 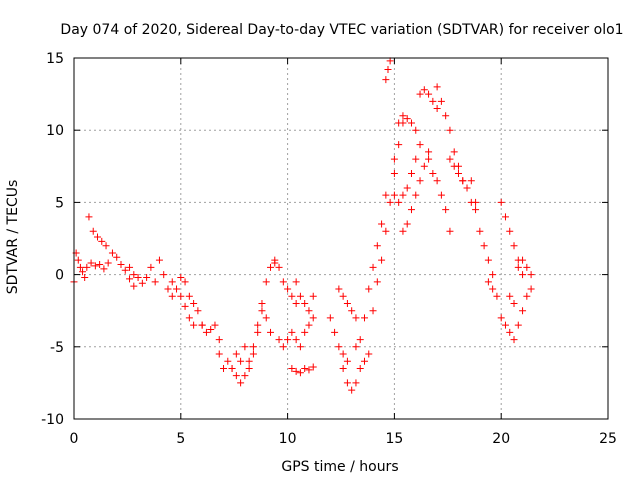 What do you see at coordinates (55, 59) in the screenshot?
I see `y-tick-label: 15` at bounding box center [55, 59].